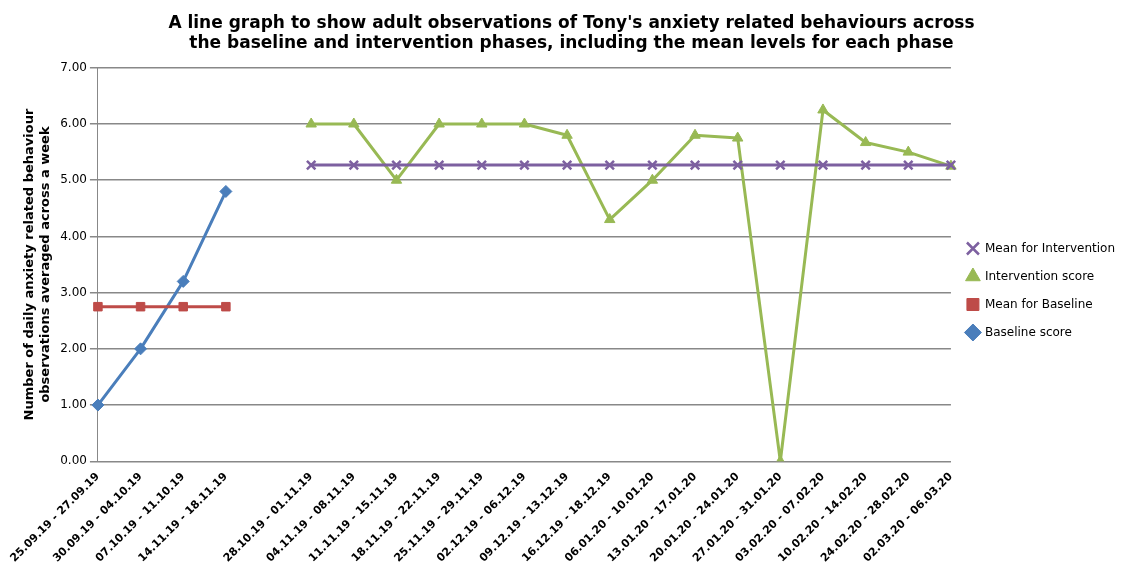 The height and width of the screenshot is (579, 1143). What do you see at coordinates (1050, 247) in the screenshot?
I see `legend-label: Mean for Intervention` at bounding box center [1050, 247].